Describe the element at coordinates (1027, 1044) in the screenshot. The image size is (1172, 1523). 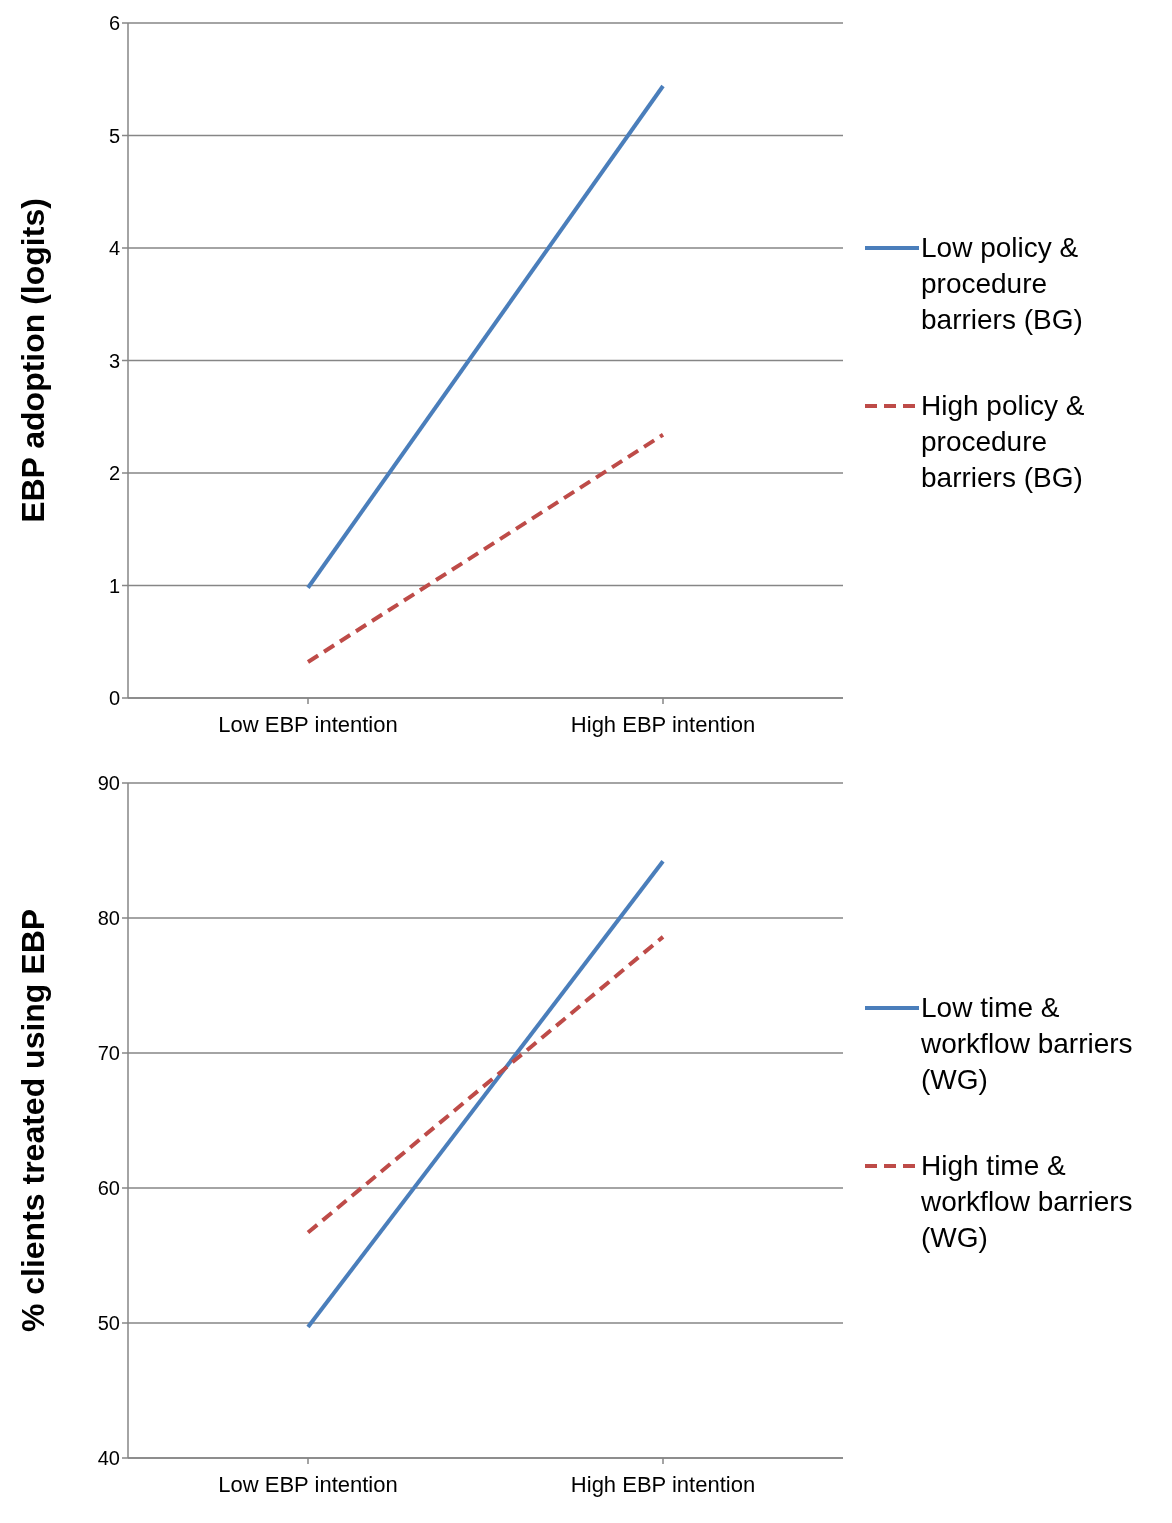
I see `legend-label: Low time & workflow barriers (WG)` at that location.